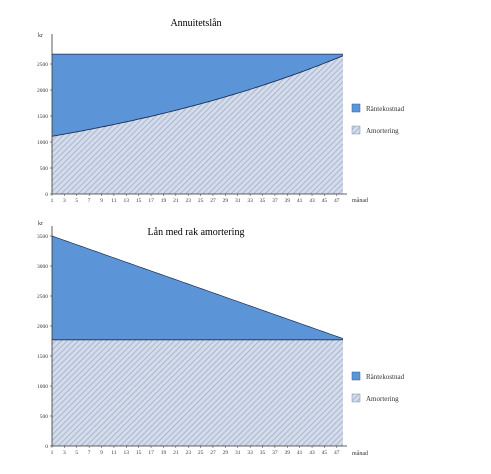  I want to click on straight-y-axis-label: kr, so click(40, 224).